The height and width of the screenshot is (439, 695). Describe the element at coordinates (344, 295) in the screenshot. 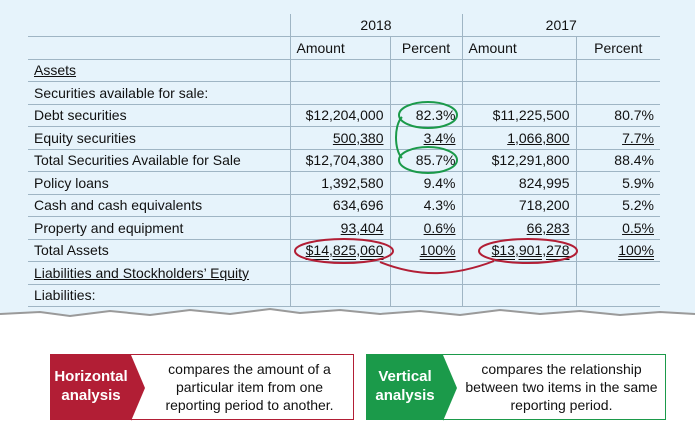

I see `table-row: Liabilities:` at that location.